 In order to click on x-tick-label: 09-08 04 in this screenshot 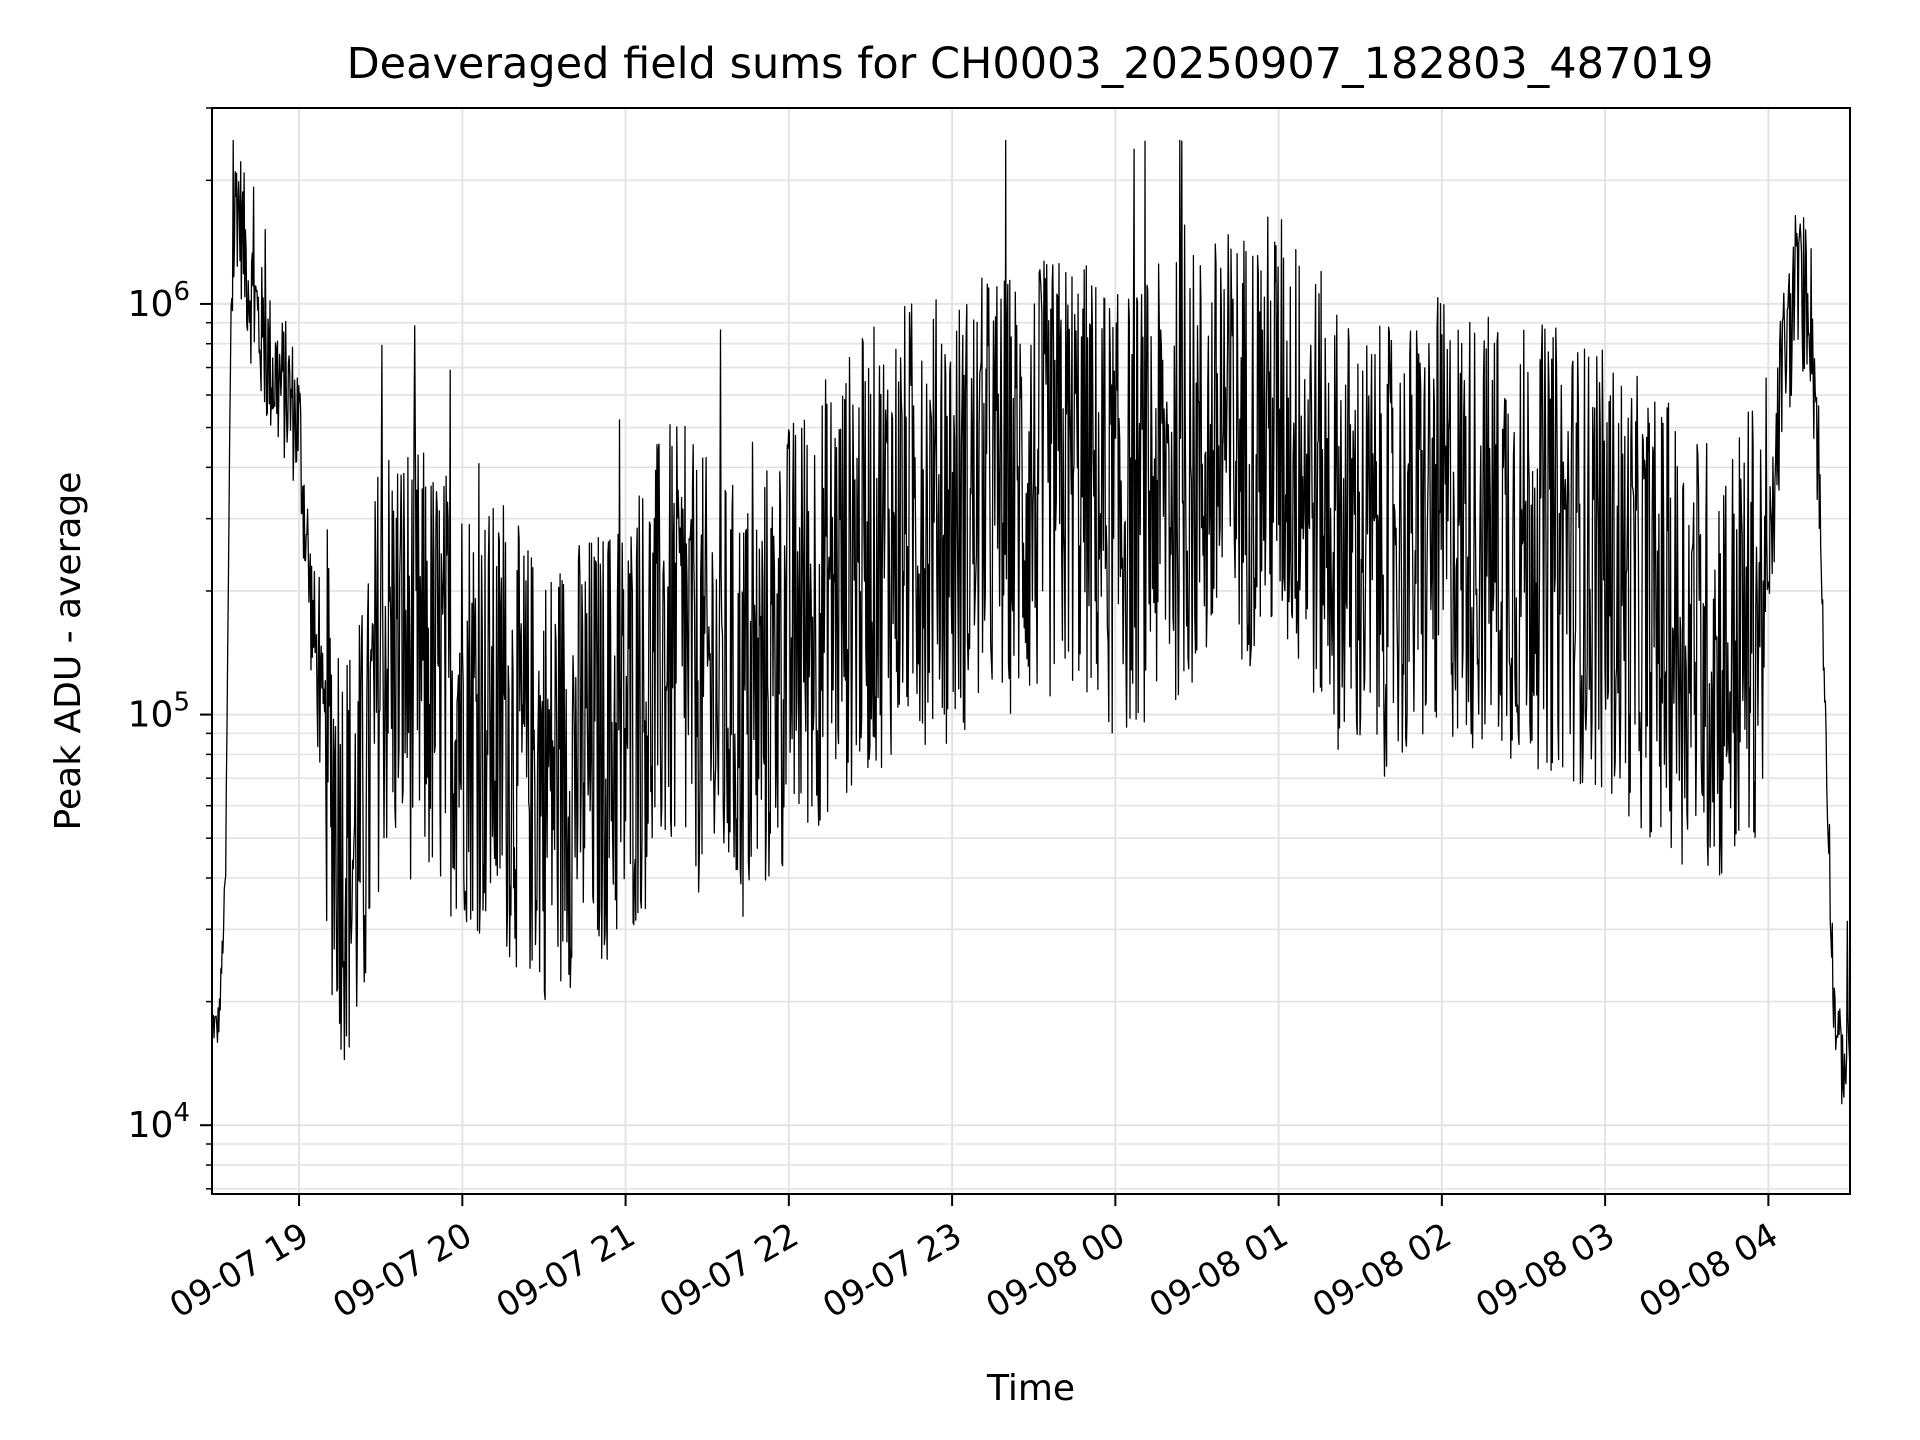, I will do `click(1708, 1270)`.